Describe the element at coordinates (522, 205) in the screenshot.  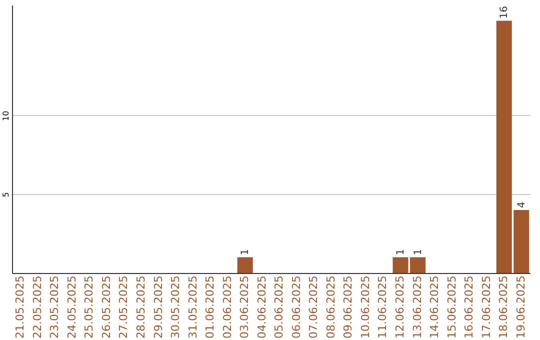
I see `data-label: 4` at that location.